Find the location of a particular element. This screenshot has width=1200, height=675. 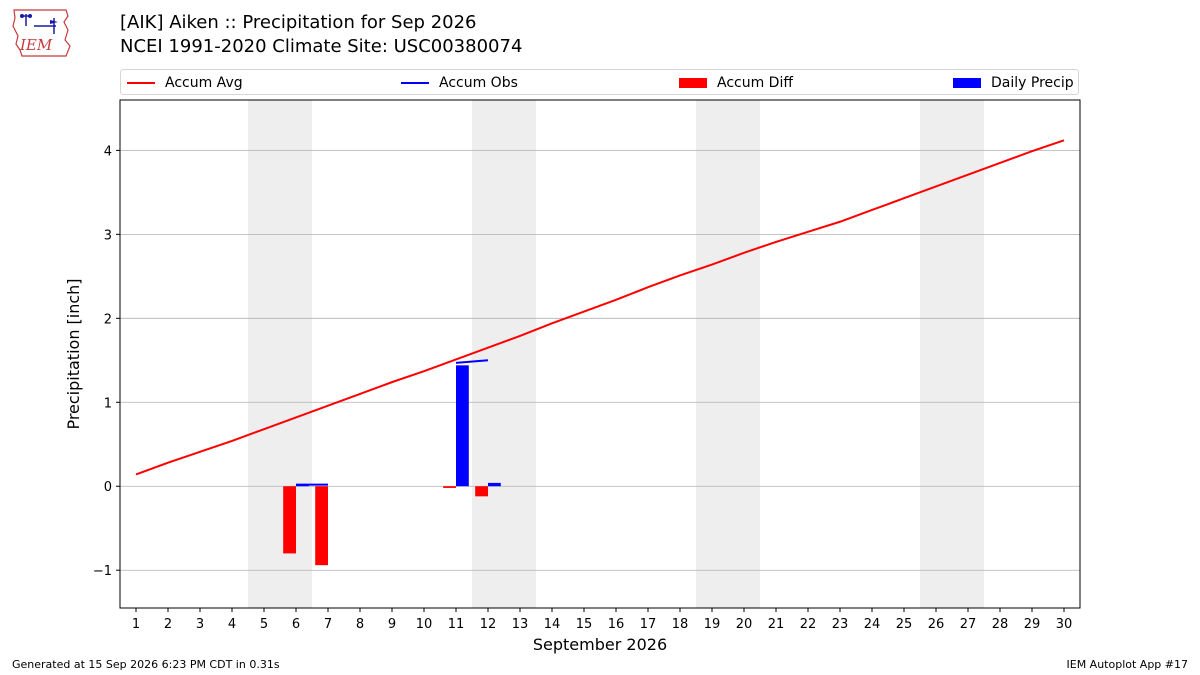

x-tick-label: 18 is located at coordinates (680, 624).